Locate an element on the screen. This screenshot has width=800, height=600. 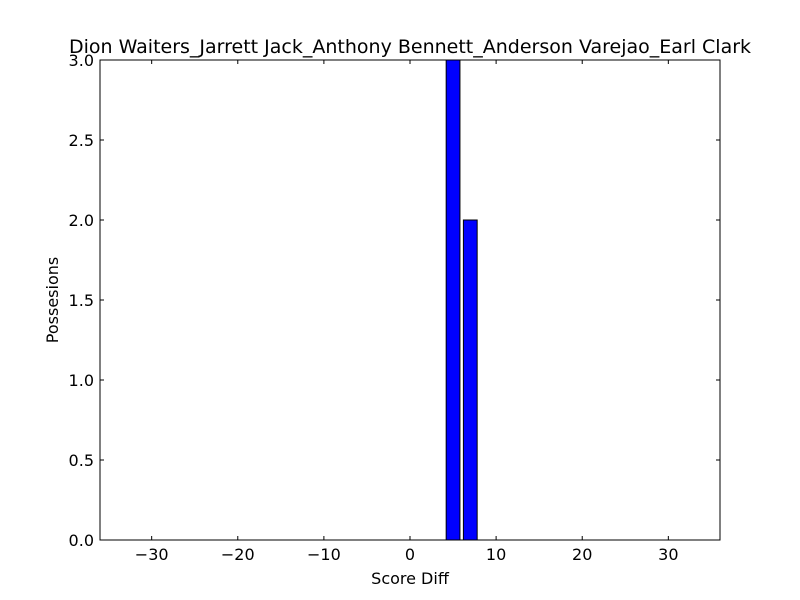
x-tick-label-5: 20 is located at coordinates (582, 554).